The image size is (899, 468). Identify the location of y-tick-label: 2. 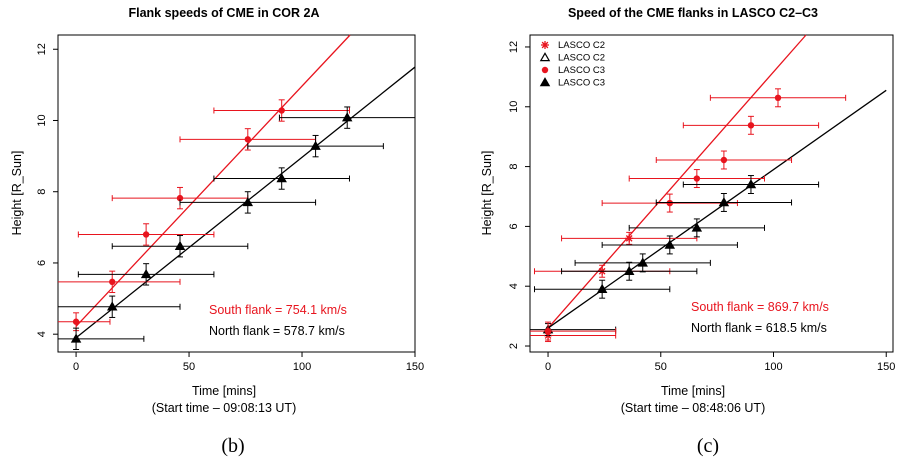
(514, 346).